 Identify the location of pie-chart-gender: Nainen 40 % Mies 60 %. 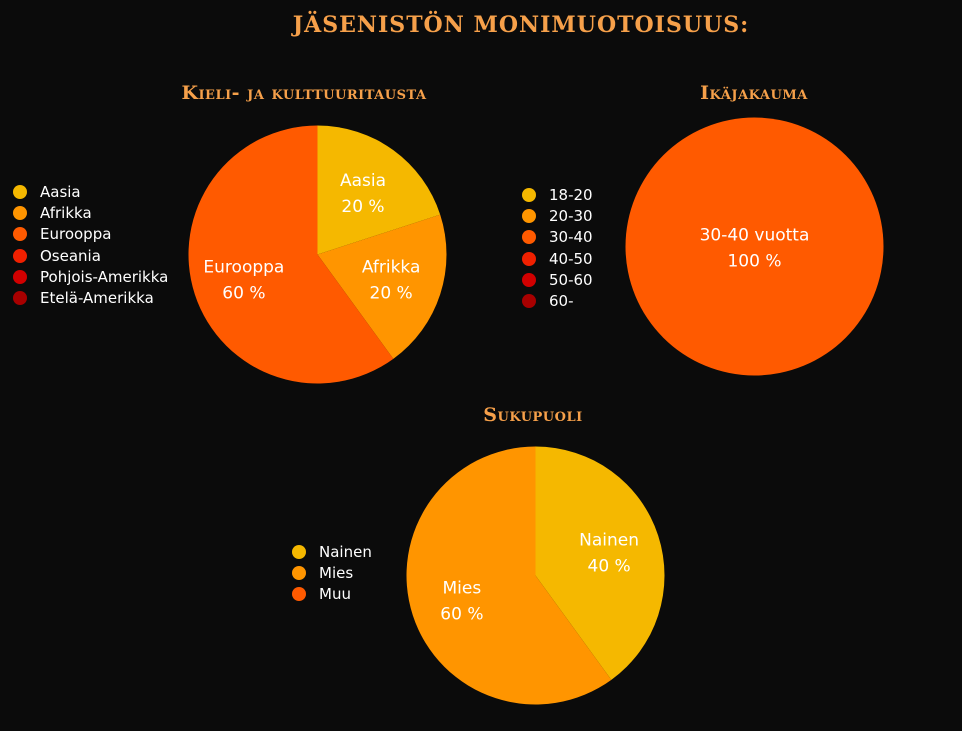
(535, 575).